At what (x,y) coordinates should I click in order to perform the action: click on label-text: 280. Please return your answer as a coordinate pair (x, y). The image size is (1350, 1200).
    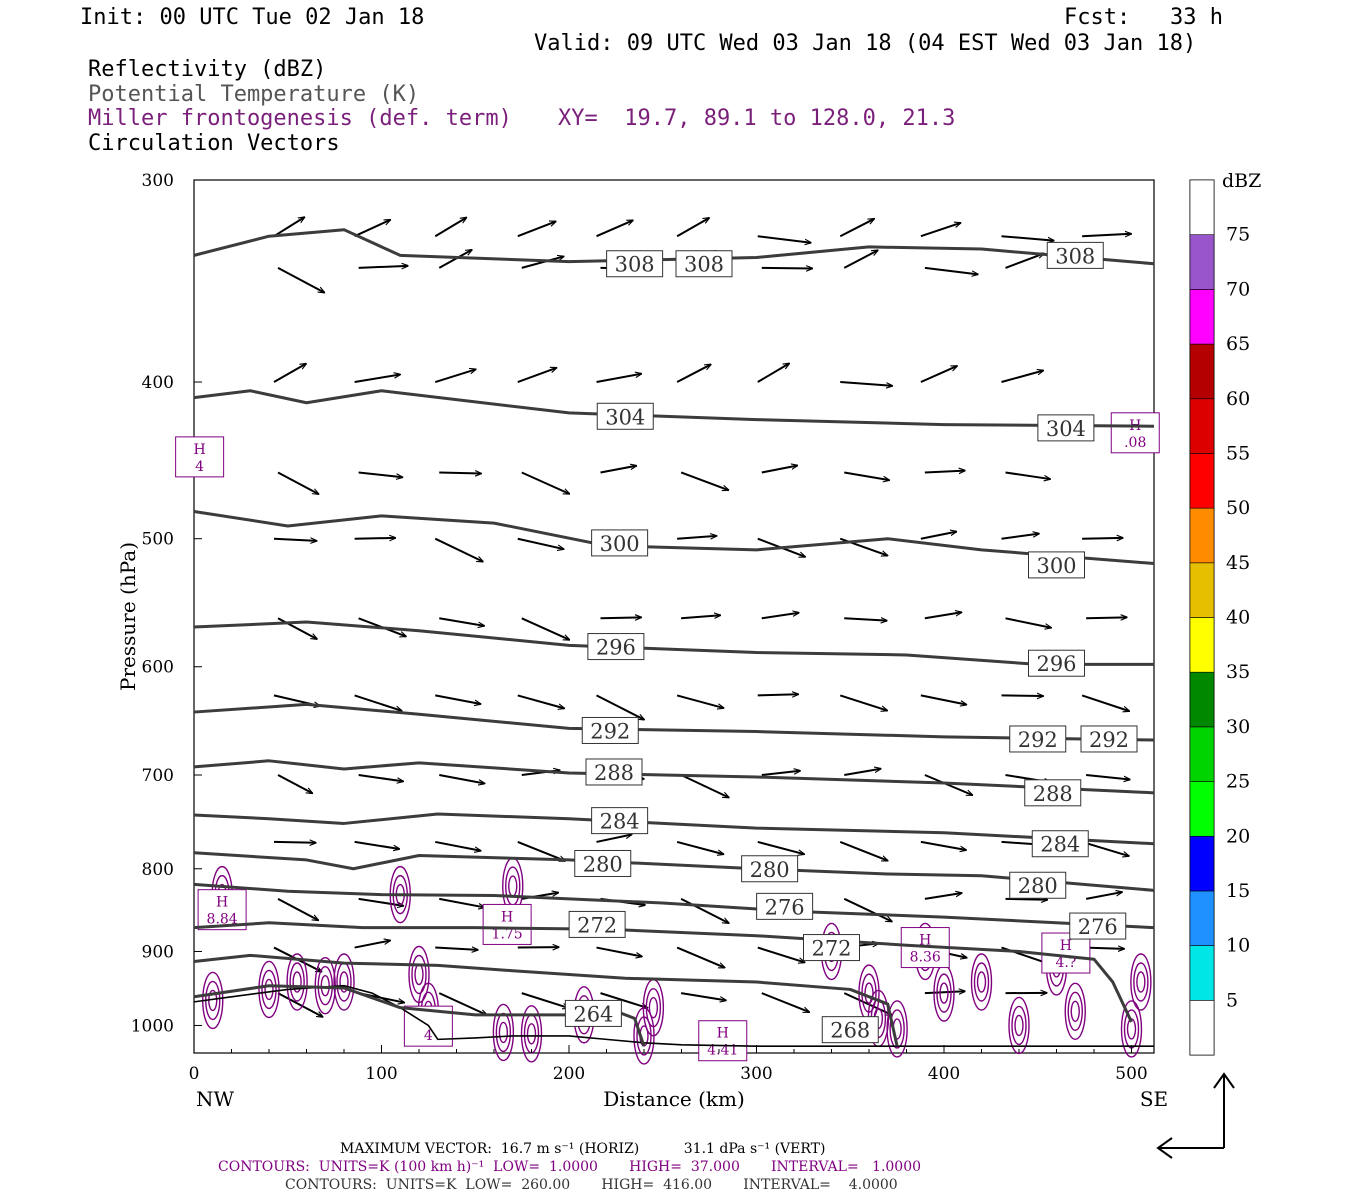
    Looking at the image, I should click on (1038, 886).